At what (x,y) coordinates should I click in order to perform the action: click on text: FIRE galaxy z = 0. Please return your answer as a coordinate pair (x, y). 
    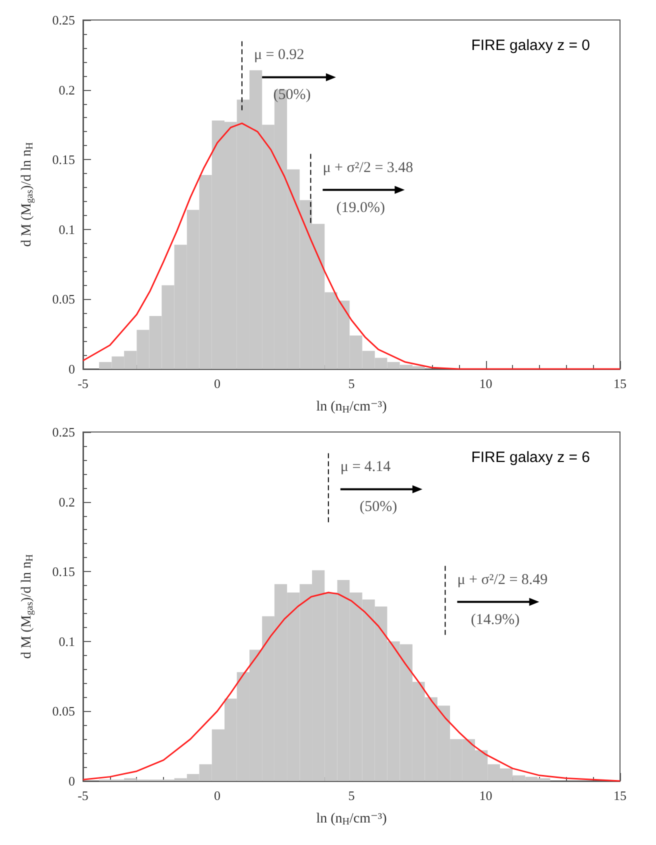
    Looking at the image, I should click on (530, 45).